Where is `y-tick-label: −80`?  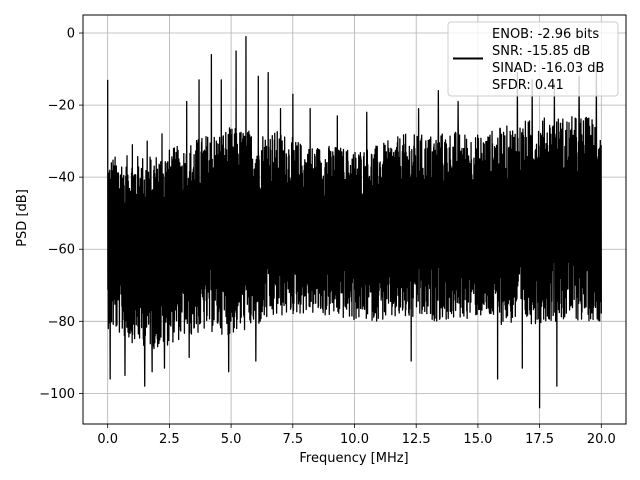 y-tick-label: −80 is located at coordinates (61, 322).